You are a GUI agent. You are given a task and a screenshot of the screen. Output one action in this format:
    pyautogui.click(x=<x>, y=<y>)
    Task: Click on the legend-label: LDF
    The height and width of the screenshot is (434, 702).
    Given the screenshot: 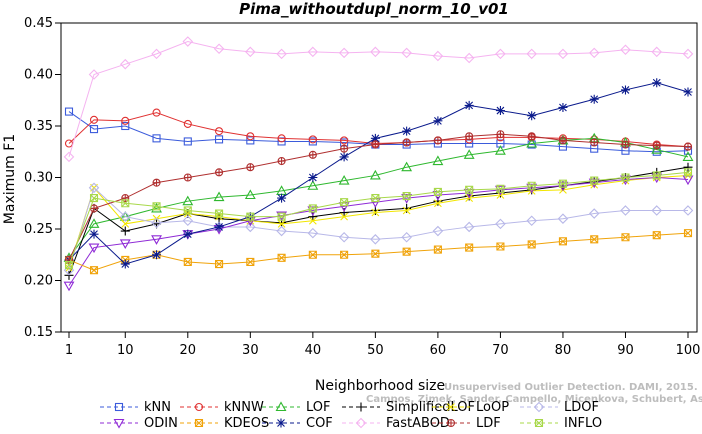 What is the action you would take?
    pyautogui.click(x=488, y=423)
    